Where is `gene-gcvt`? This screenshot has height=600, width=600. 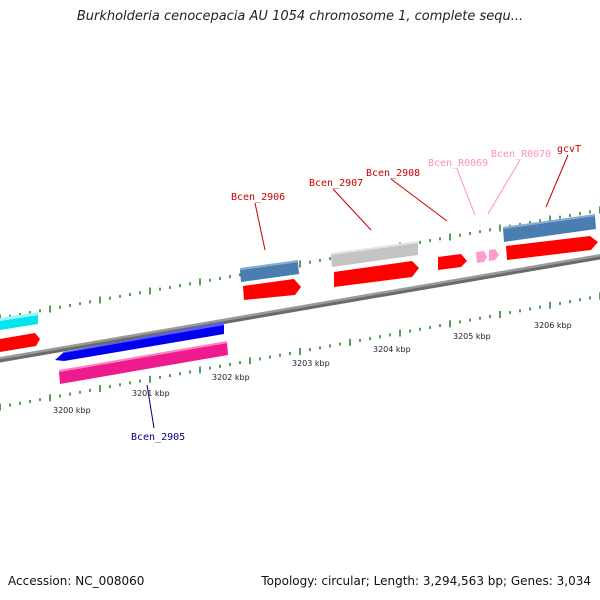
gene-gcvt is located at coordinates (549, 228).